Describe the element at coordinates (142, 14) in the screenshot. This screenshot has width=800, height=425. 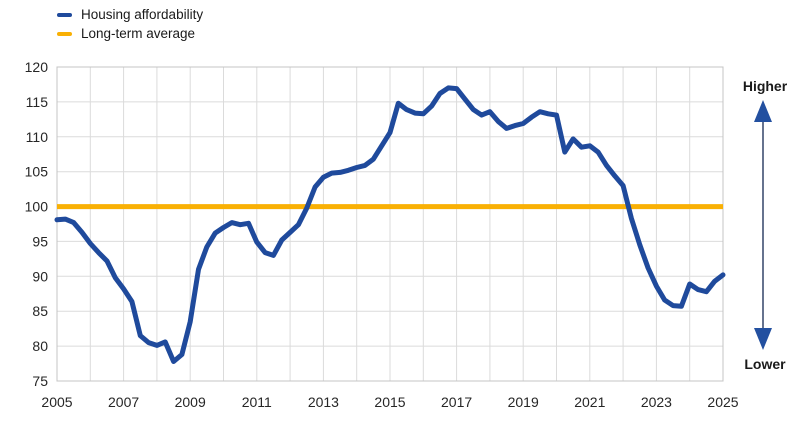
I see `legend-label-housing-affordability: Housing affordability` at that location.